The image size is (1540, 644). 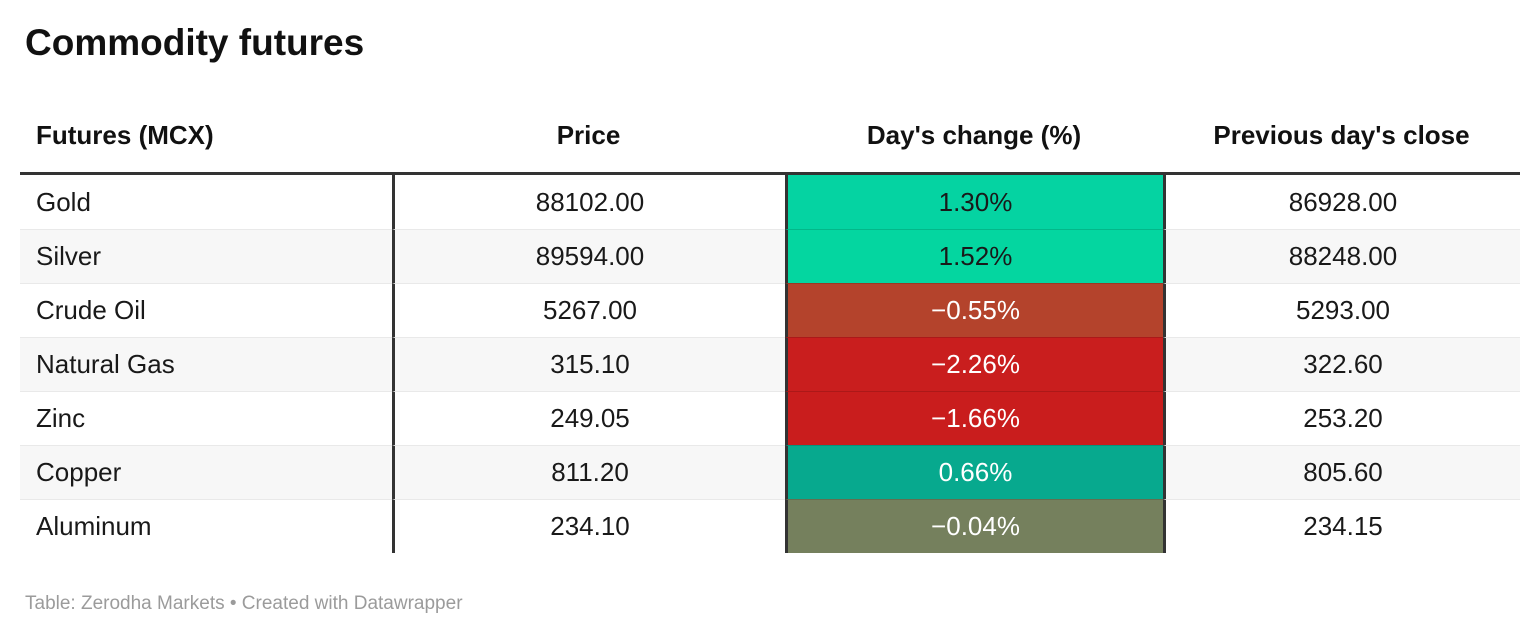 I want to click on cell-futures-name: Copper, so click(x=206, y=472).